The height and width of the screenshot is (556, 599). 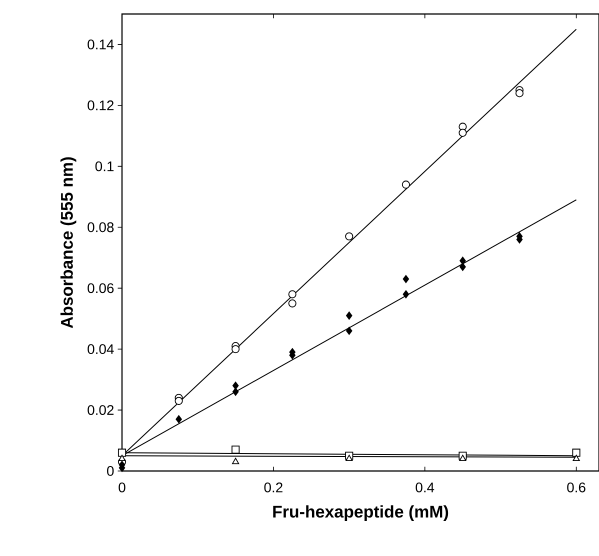 What do you see at coordinates (101, 410) in the screenshot?
I see `y-tick-label: 0.02` at bounding box center [101, 410].